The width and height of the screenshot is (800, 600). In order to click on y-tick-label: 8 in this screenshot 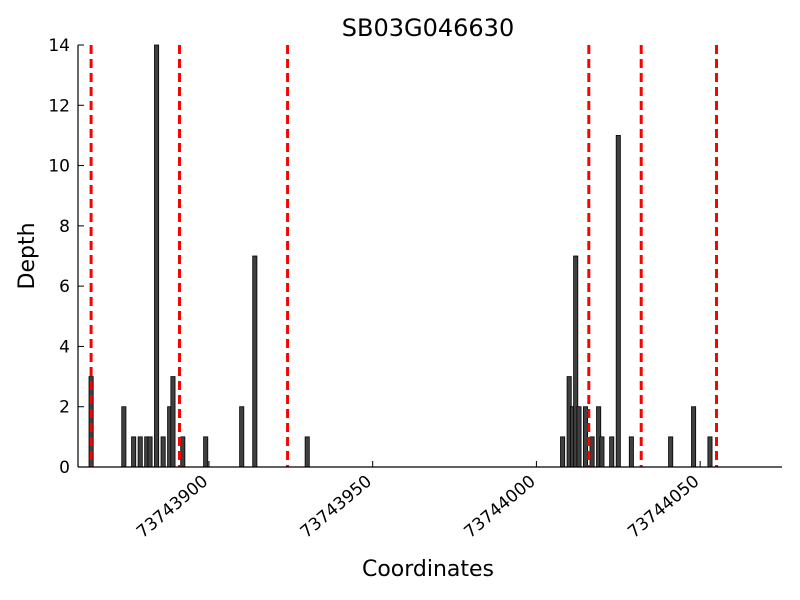, I will do `click(64, 227)`.